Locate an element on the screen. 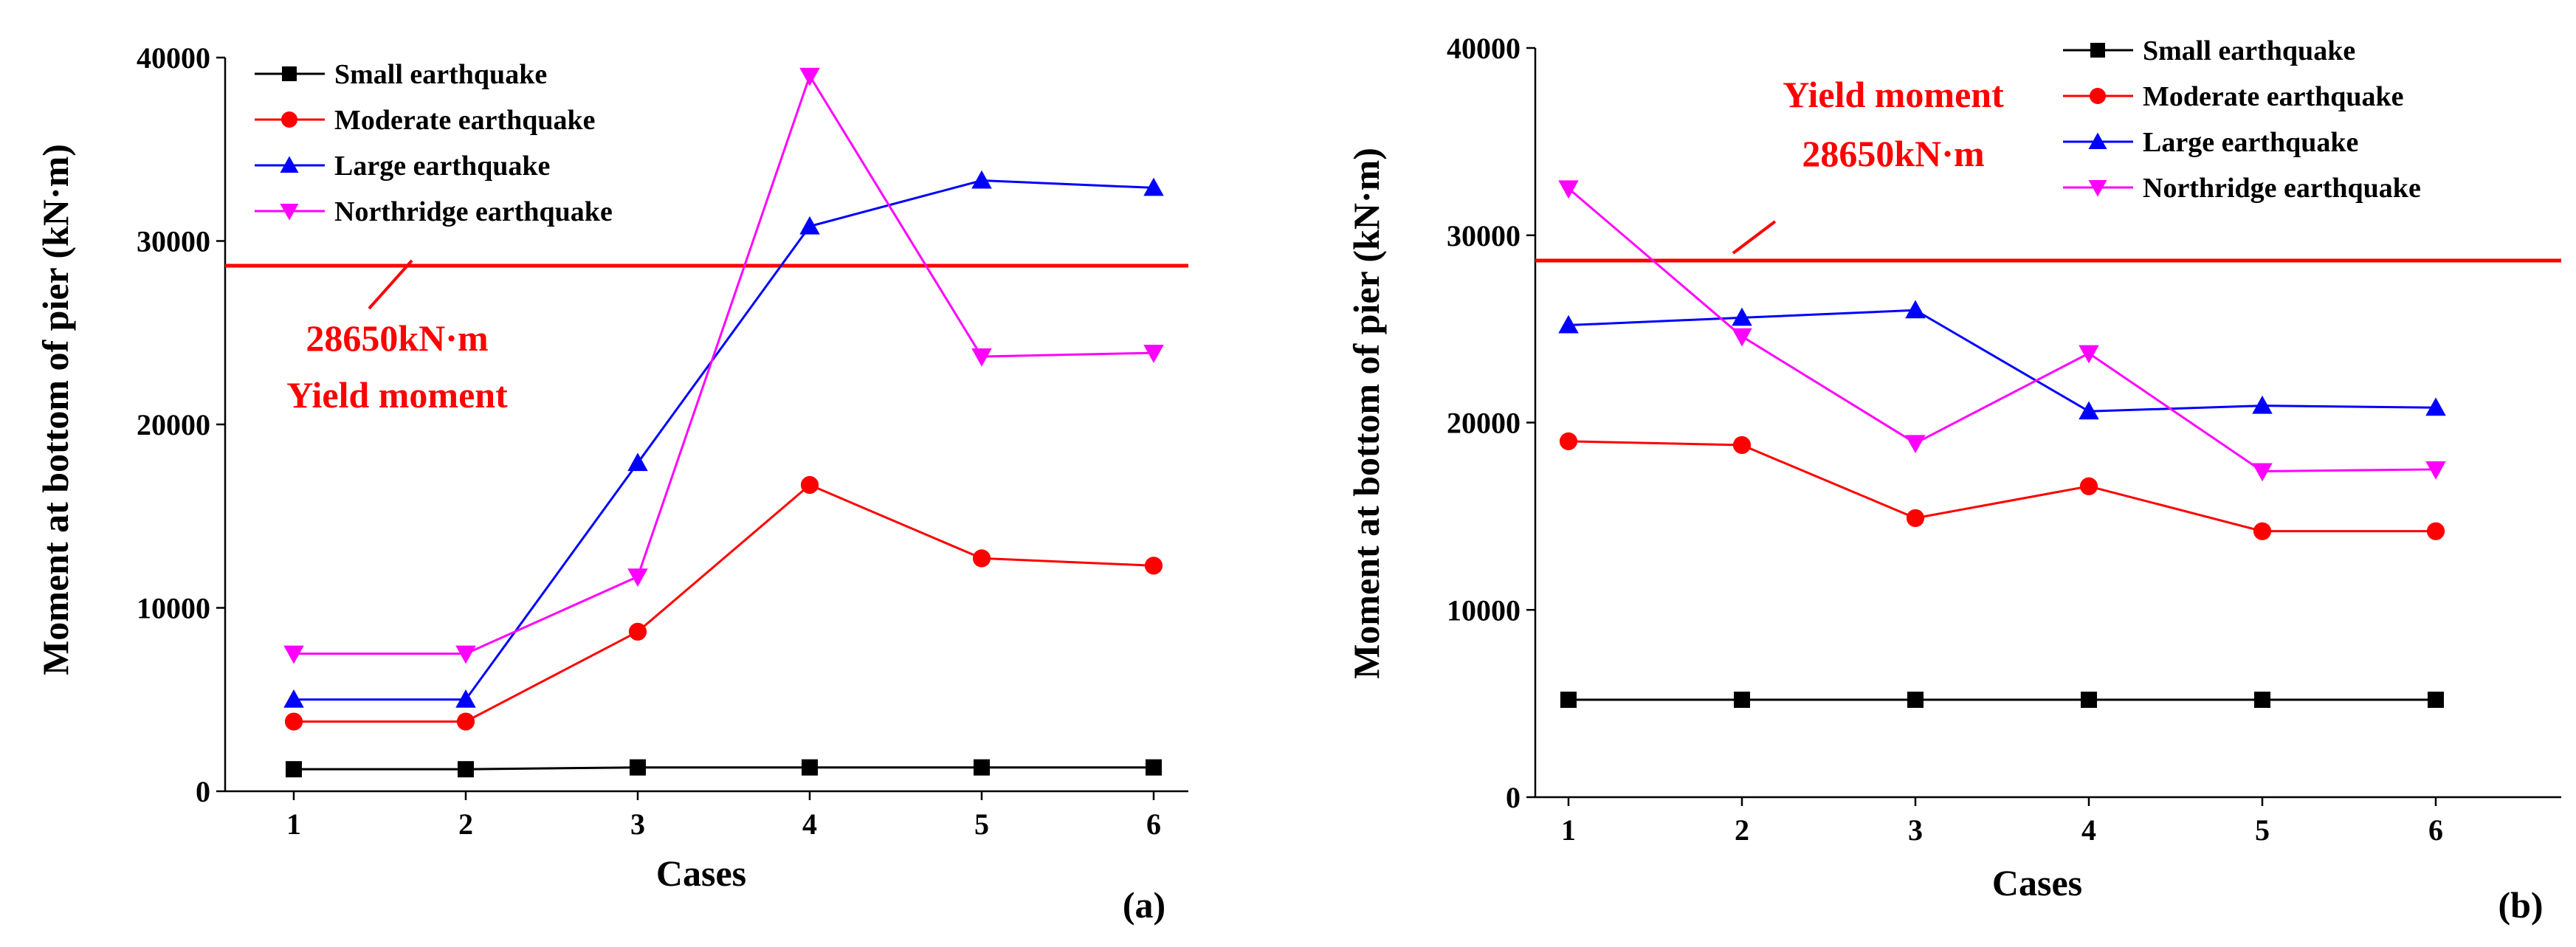 This screenshot has height=947, width=2576. panel-a-yield-leader is located at coordinates (390, 284).